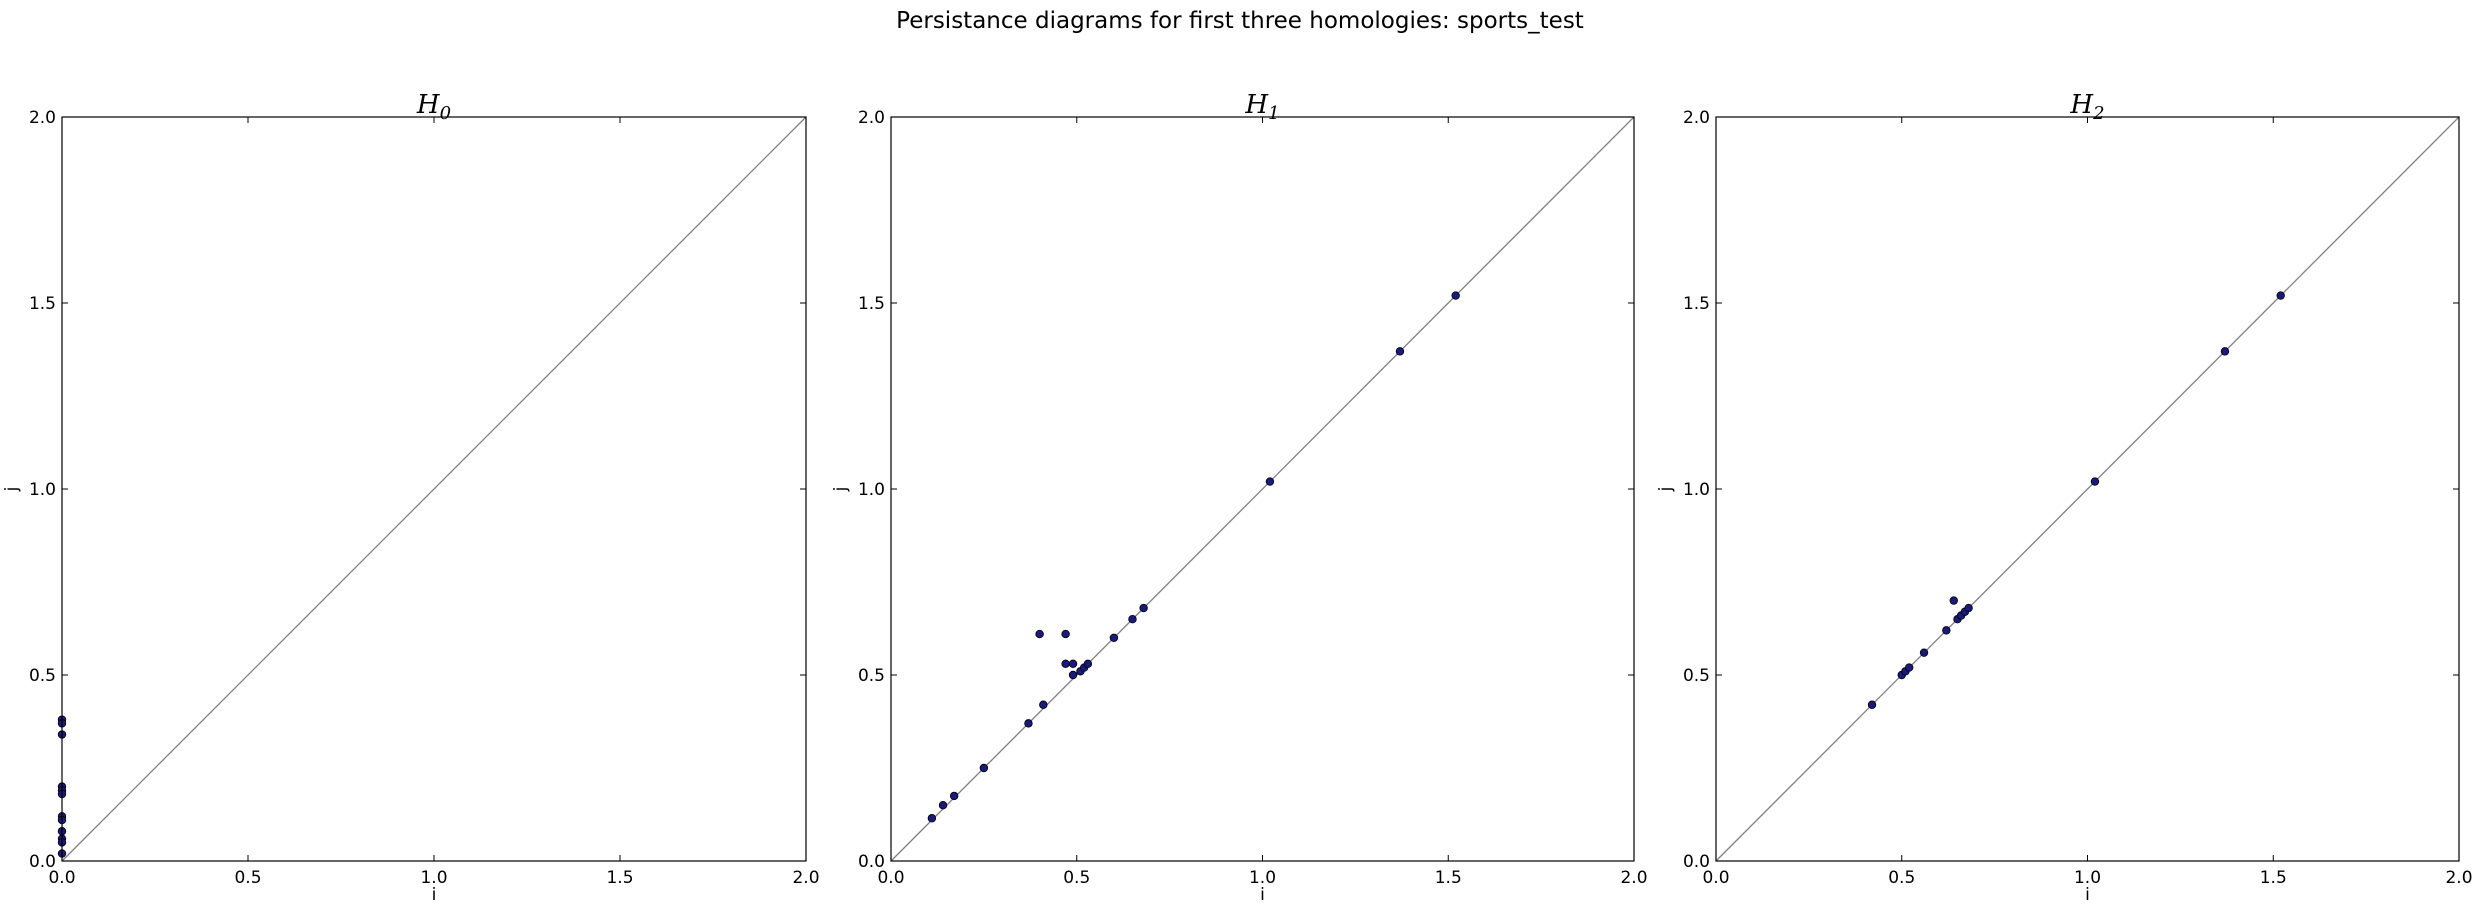 Image resolution: width=2481 pixels, height=914 pixels. What do you see at coordinates (433, 107) in the screenshot?
I see `panel-title: H0` at bounding box center [433, 107].